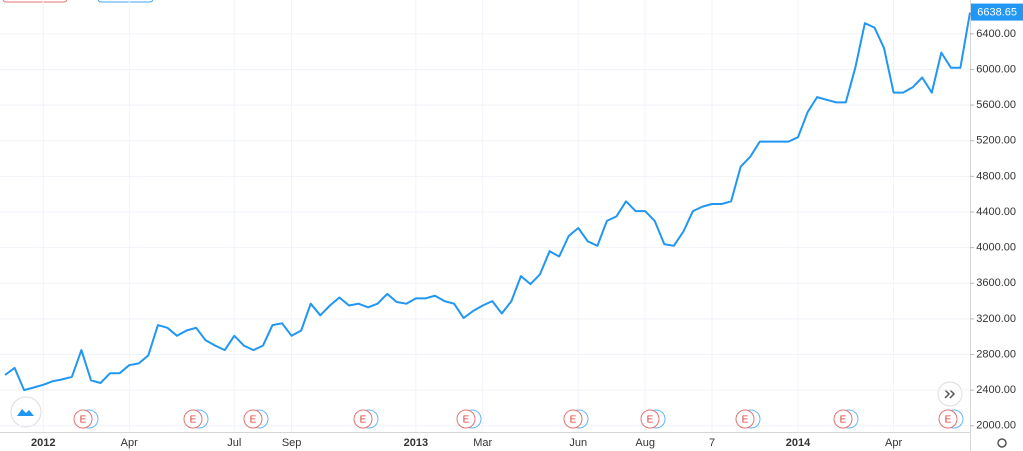  What do you see at coordinates (482, 443) in the screenshot?
I see `x-tick-label: Mar` at bounding box center [482, 443].